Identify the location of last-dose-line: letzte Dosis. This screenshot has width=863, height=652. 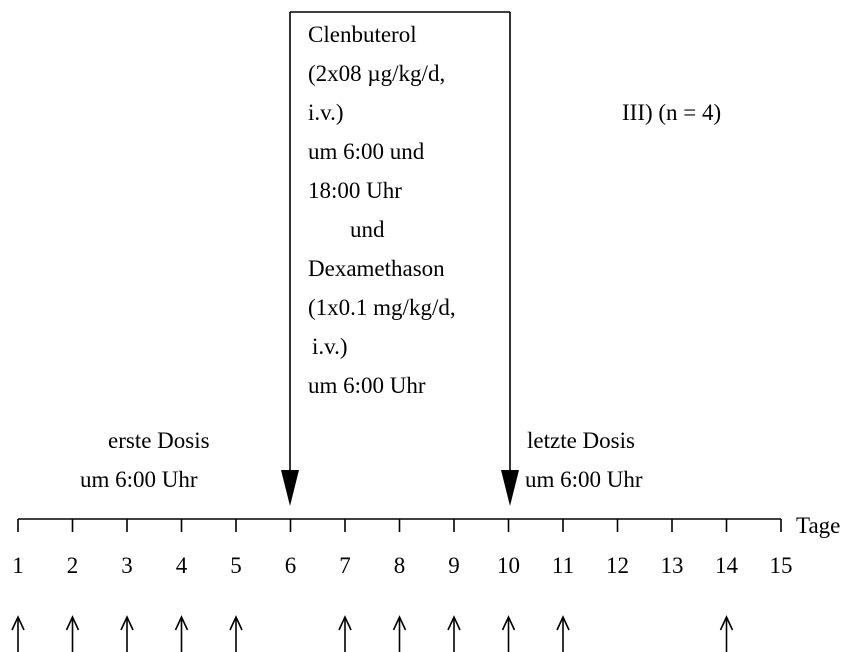
(581, 440).